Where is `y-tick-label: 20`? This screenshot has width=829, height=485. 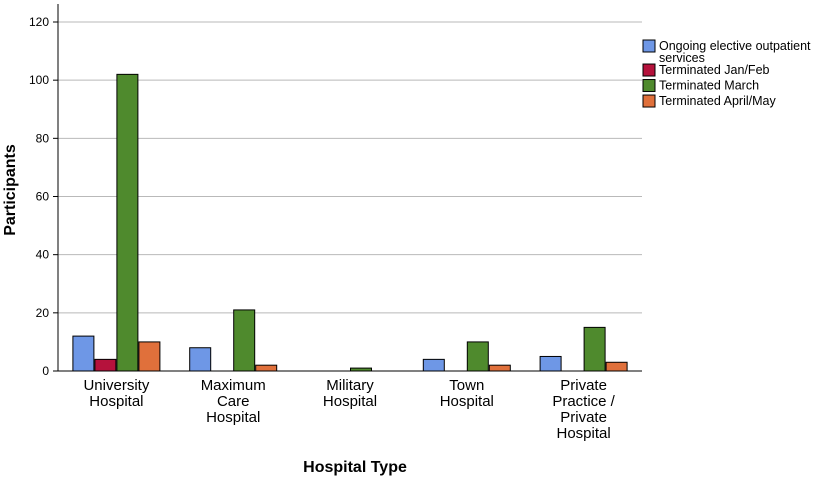
y-tick-label: 20 is located at coordinates (43, 313).